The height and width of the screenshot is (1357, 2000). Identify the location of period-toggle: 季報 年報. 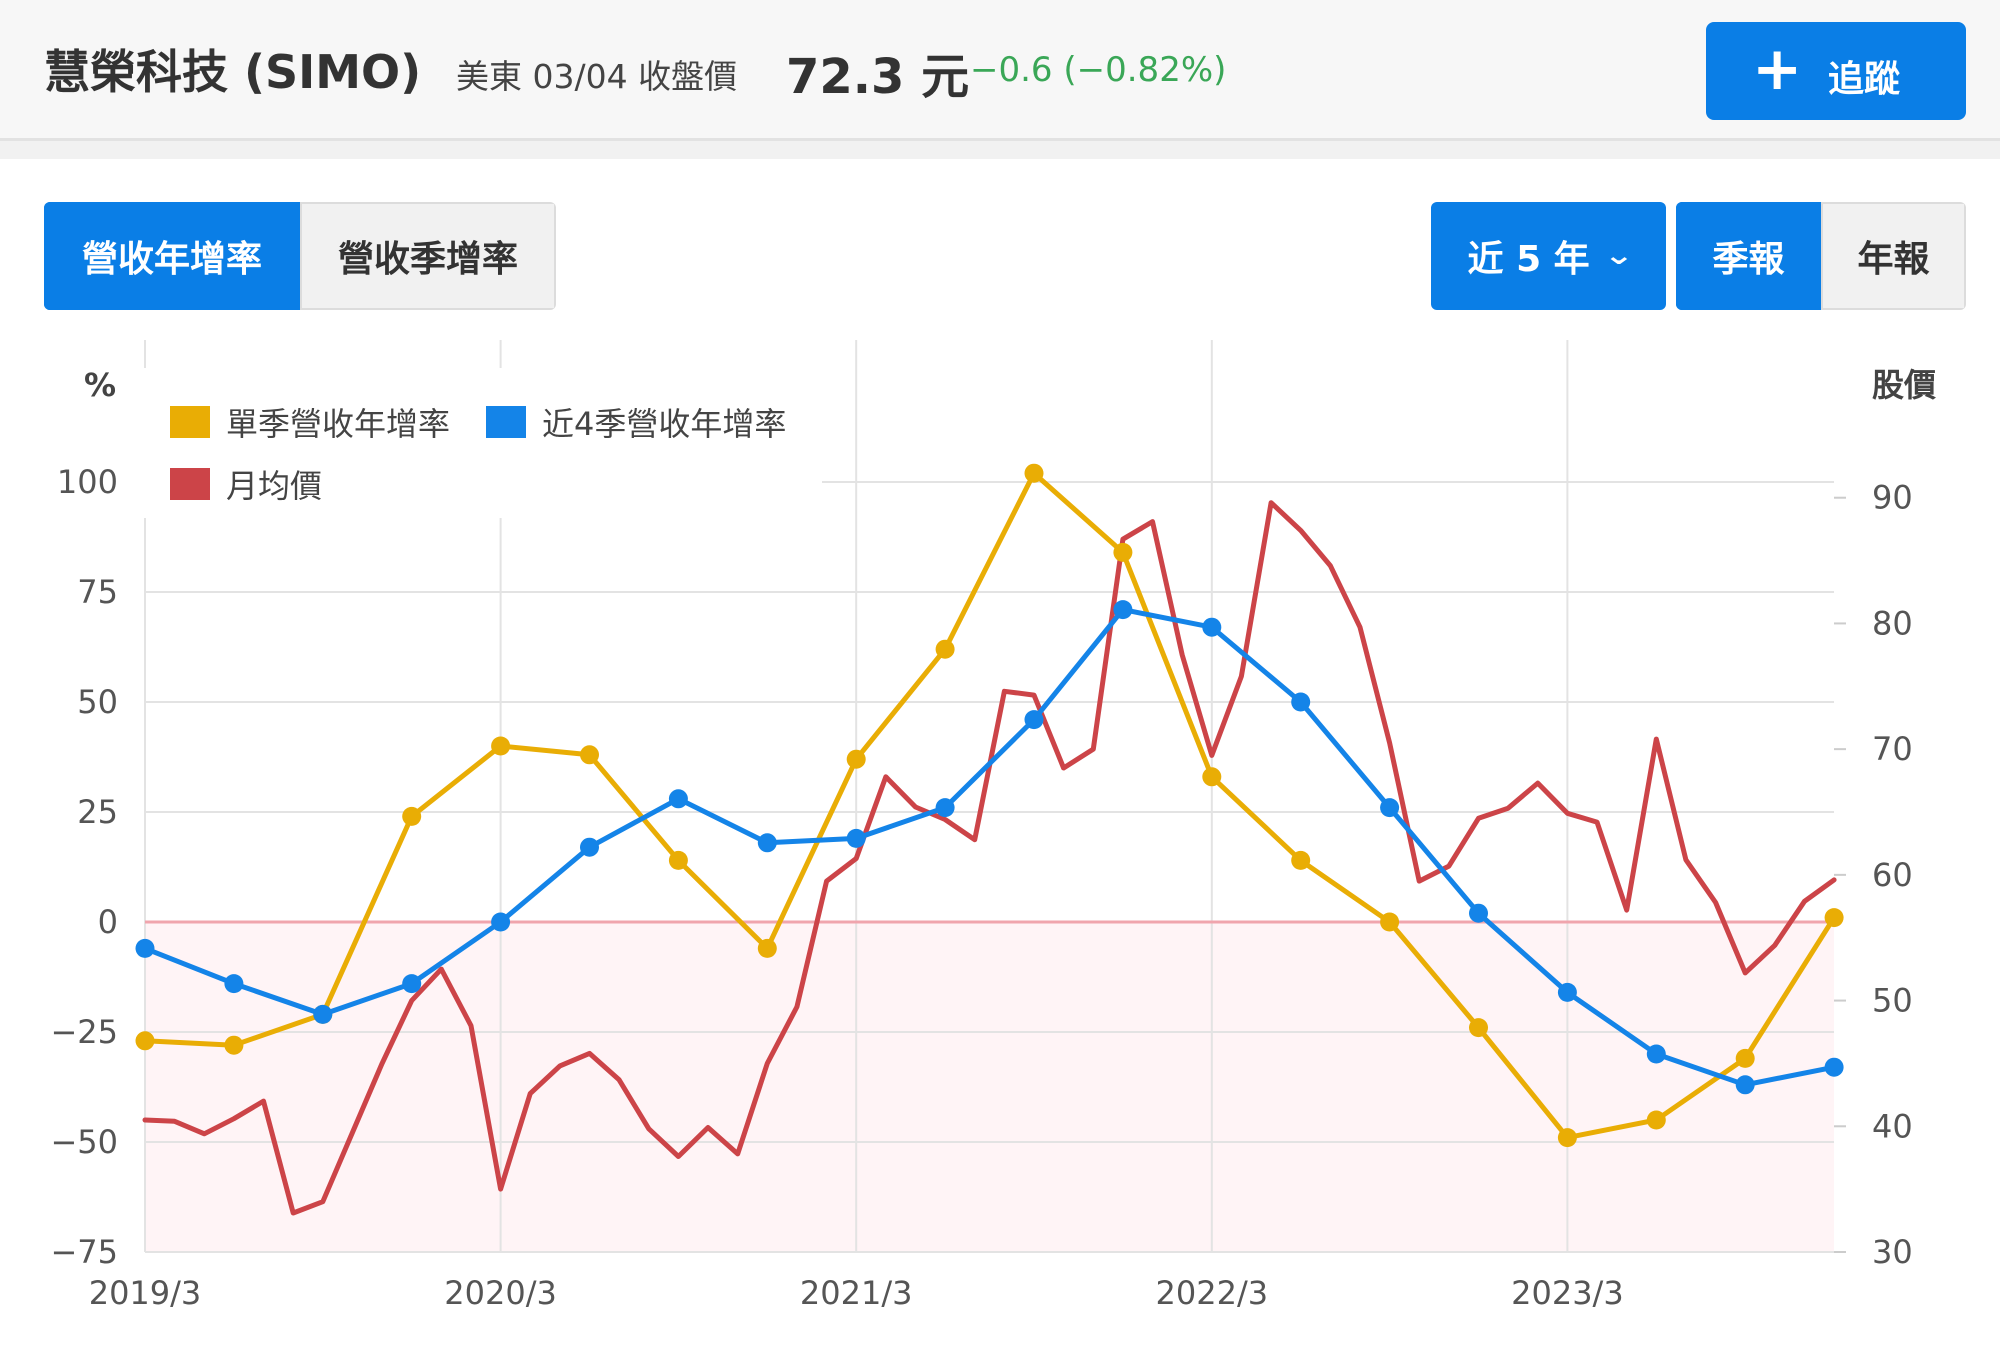
(1821, 256).